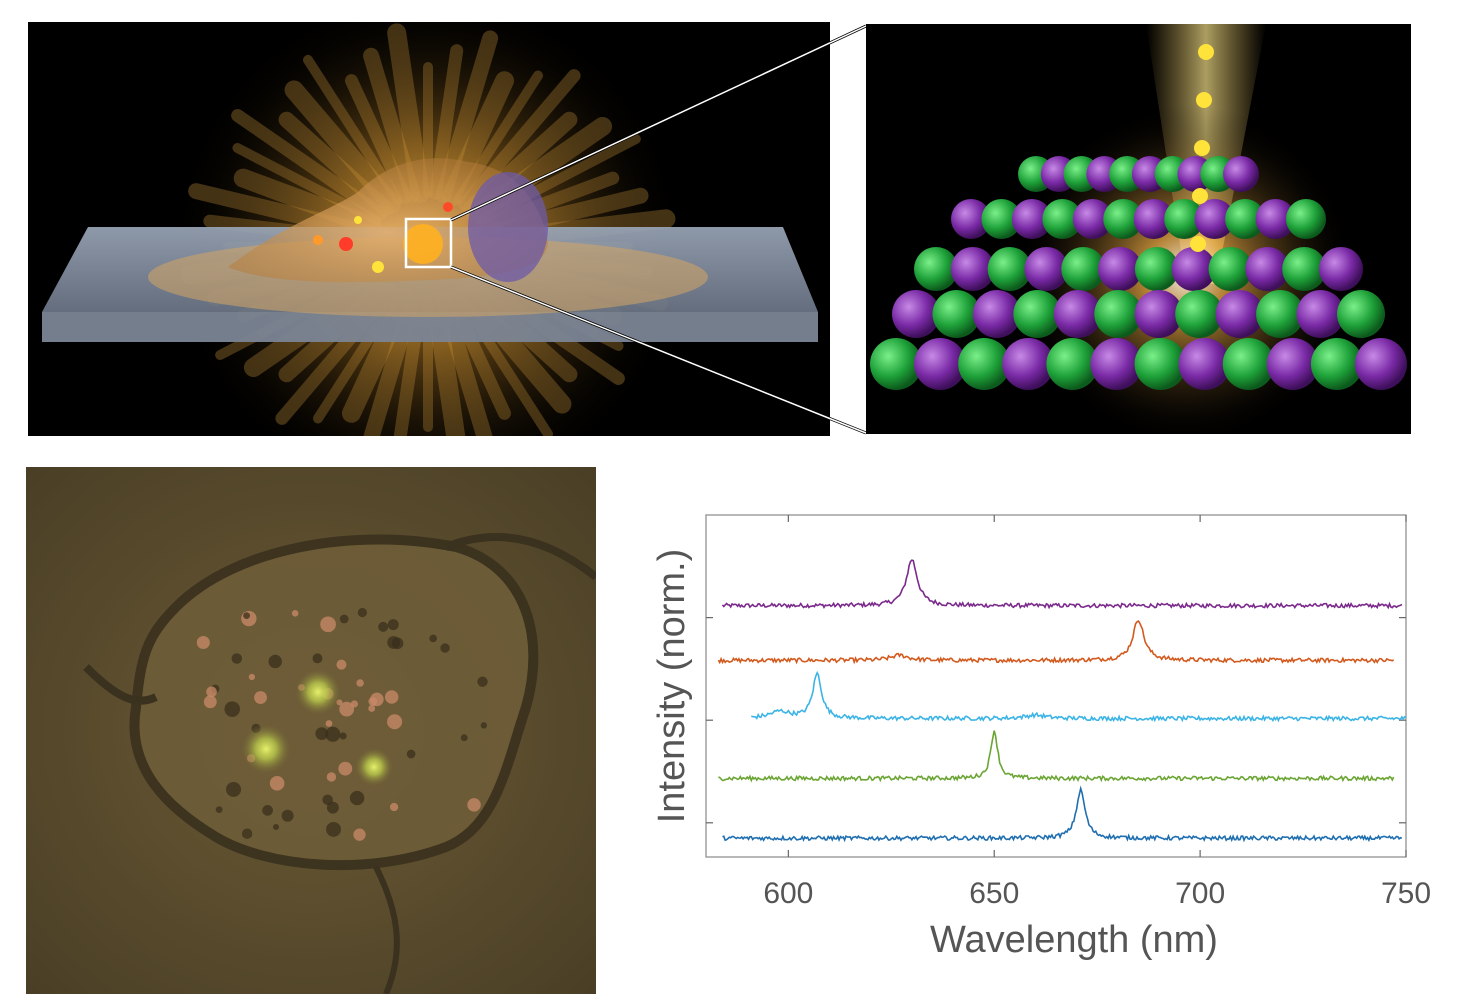  Describe the element at coordinates (1406, 893) in the screenshot. I see `x-tick-label: 750` at that location.